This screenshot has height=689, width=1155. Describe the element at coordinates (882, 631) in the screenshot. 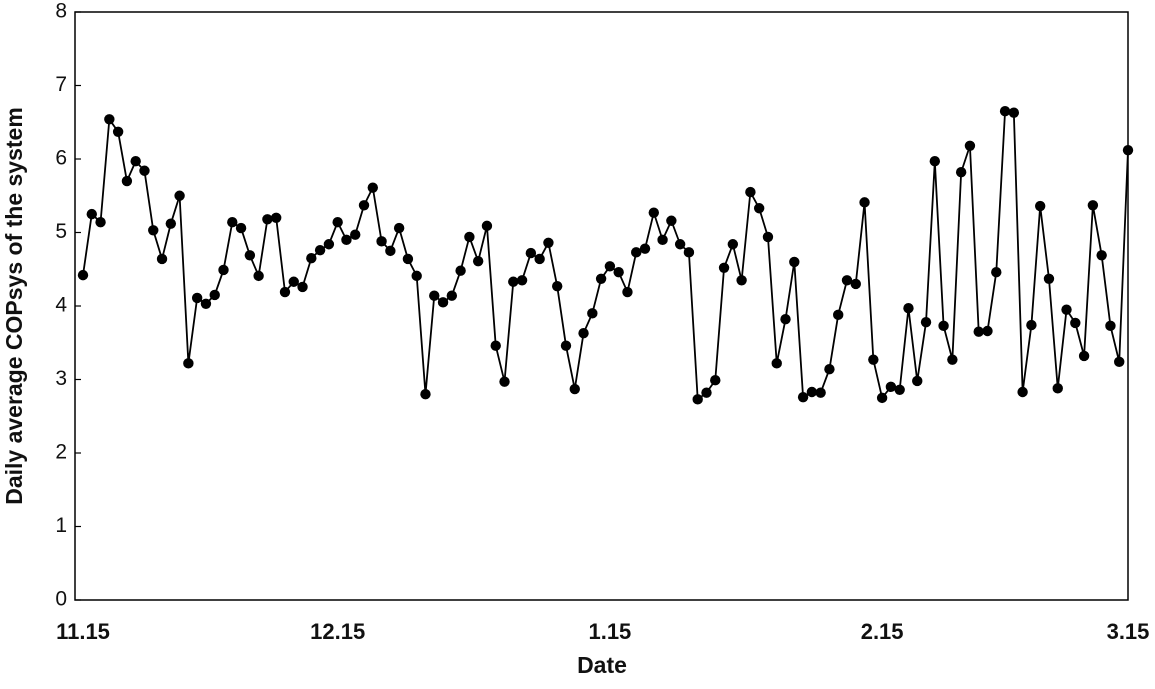

I see `x-tick-label: 2.15` at that location.